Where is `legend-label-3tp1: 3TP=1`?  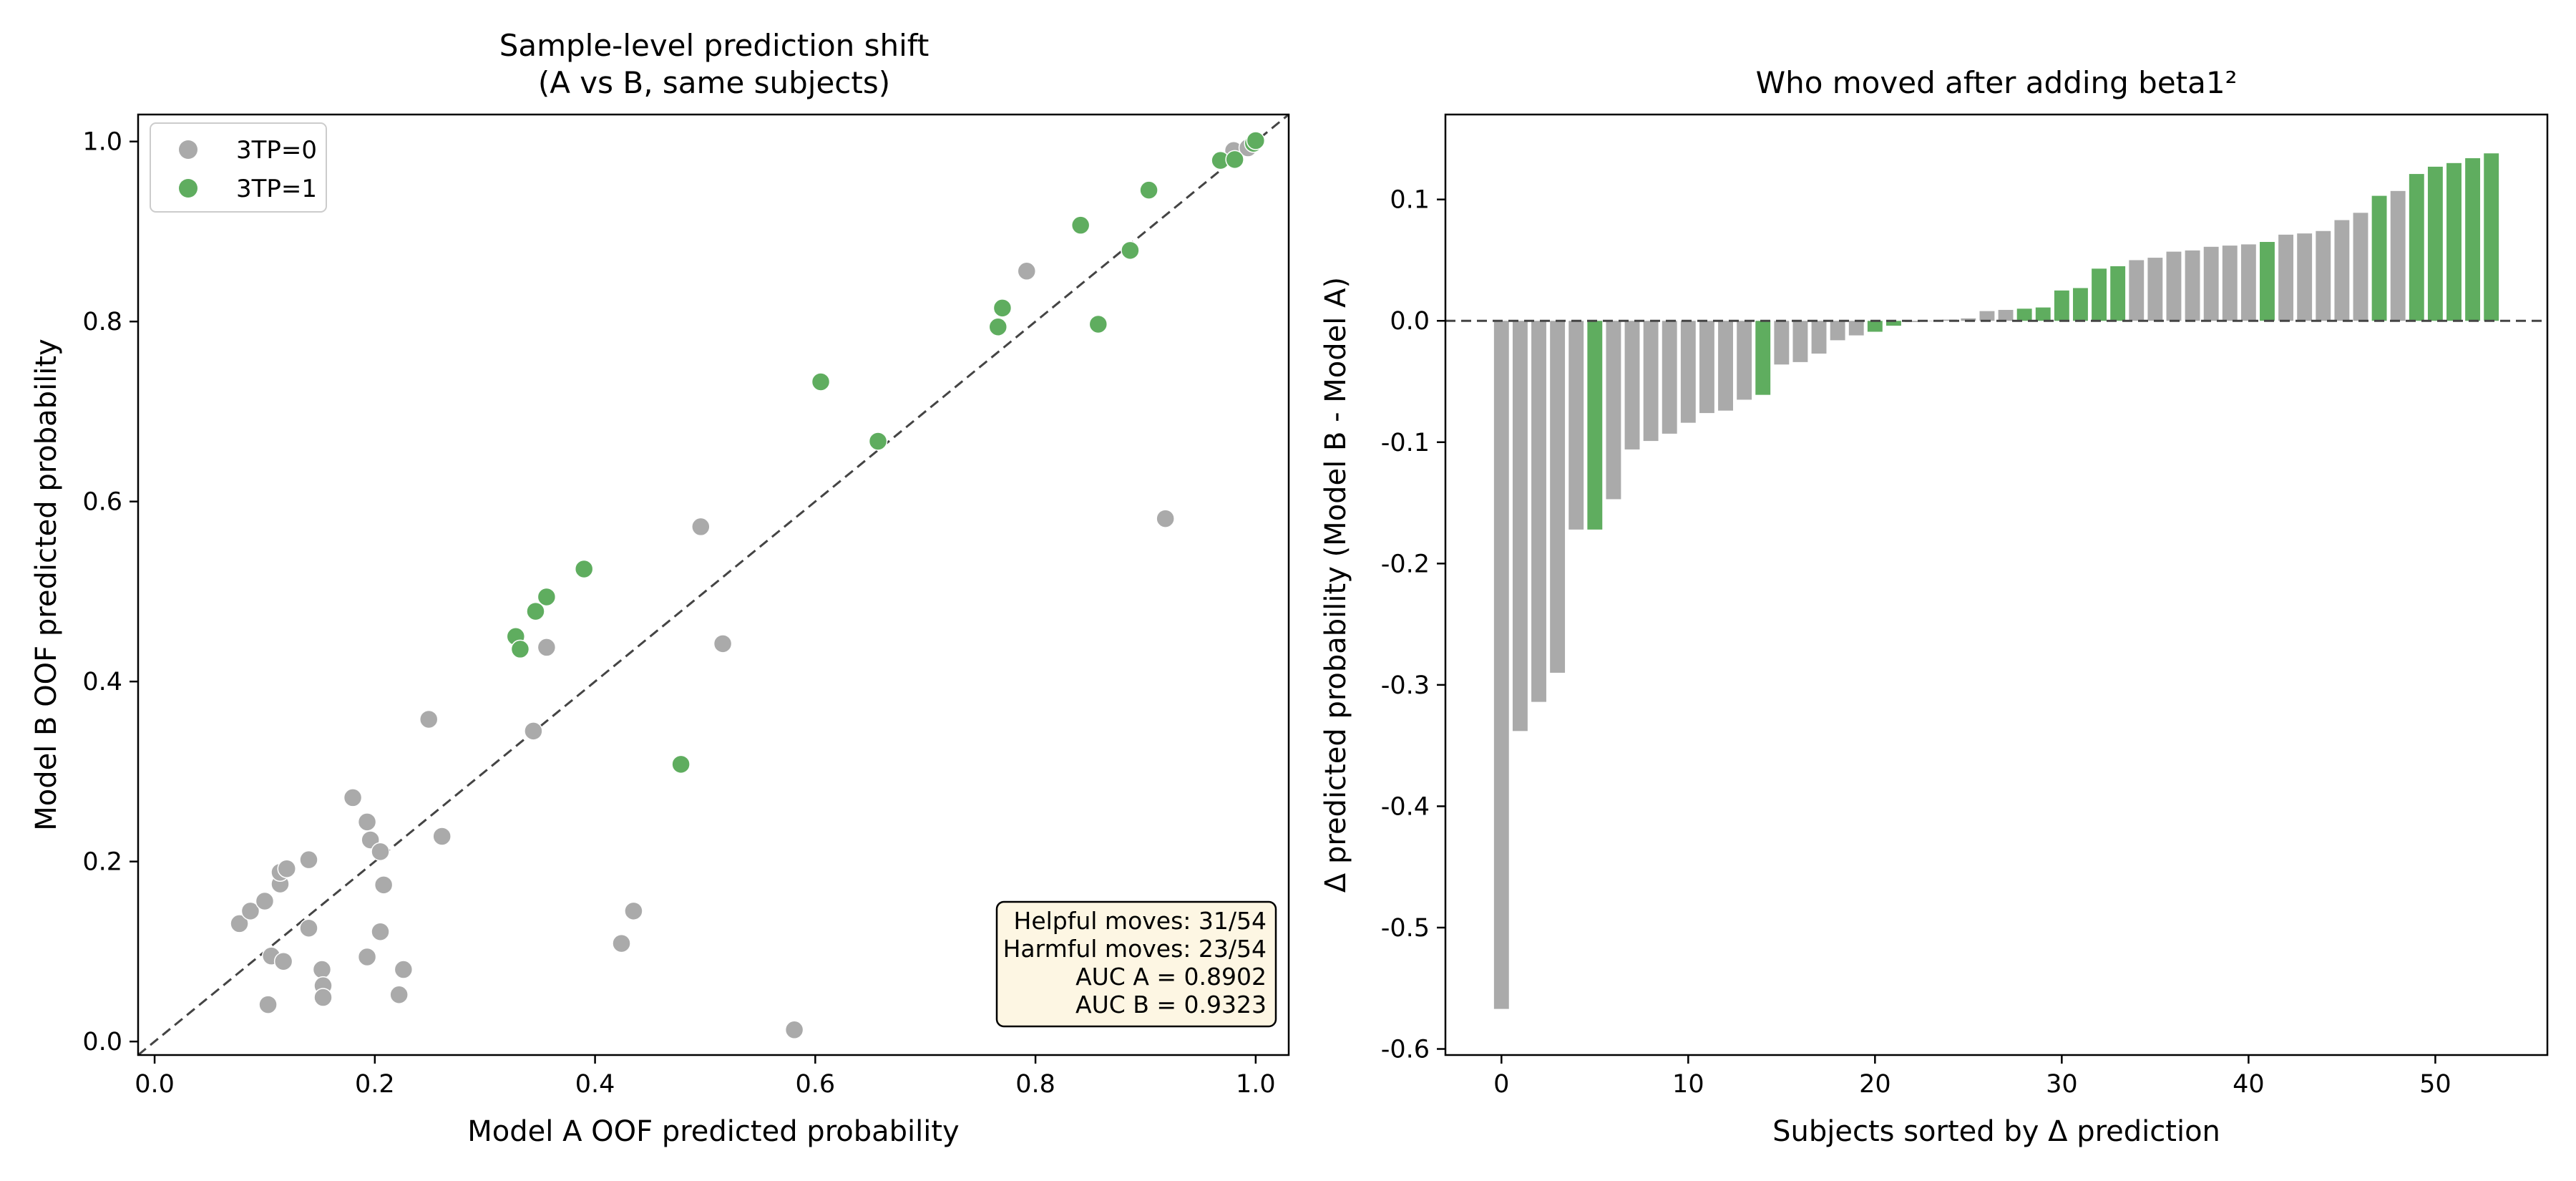
legend-label-3tp1: 3TP=1 is located at coordinates (276, 189).